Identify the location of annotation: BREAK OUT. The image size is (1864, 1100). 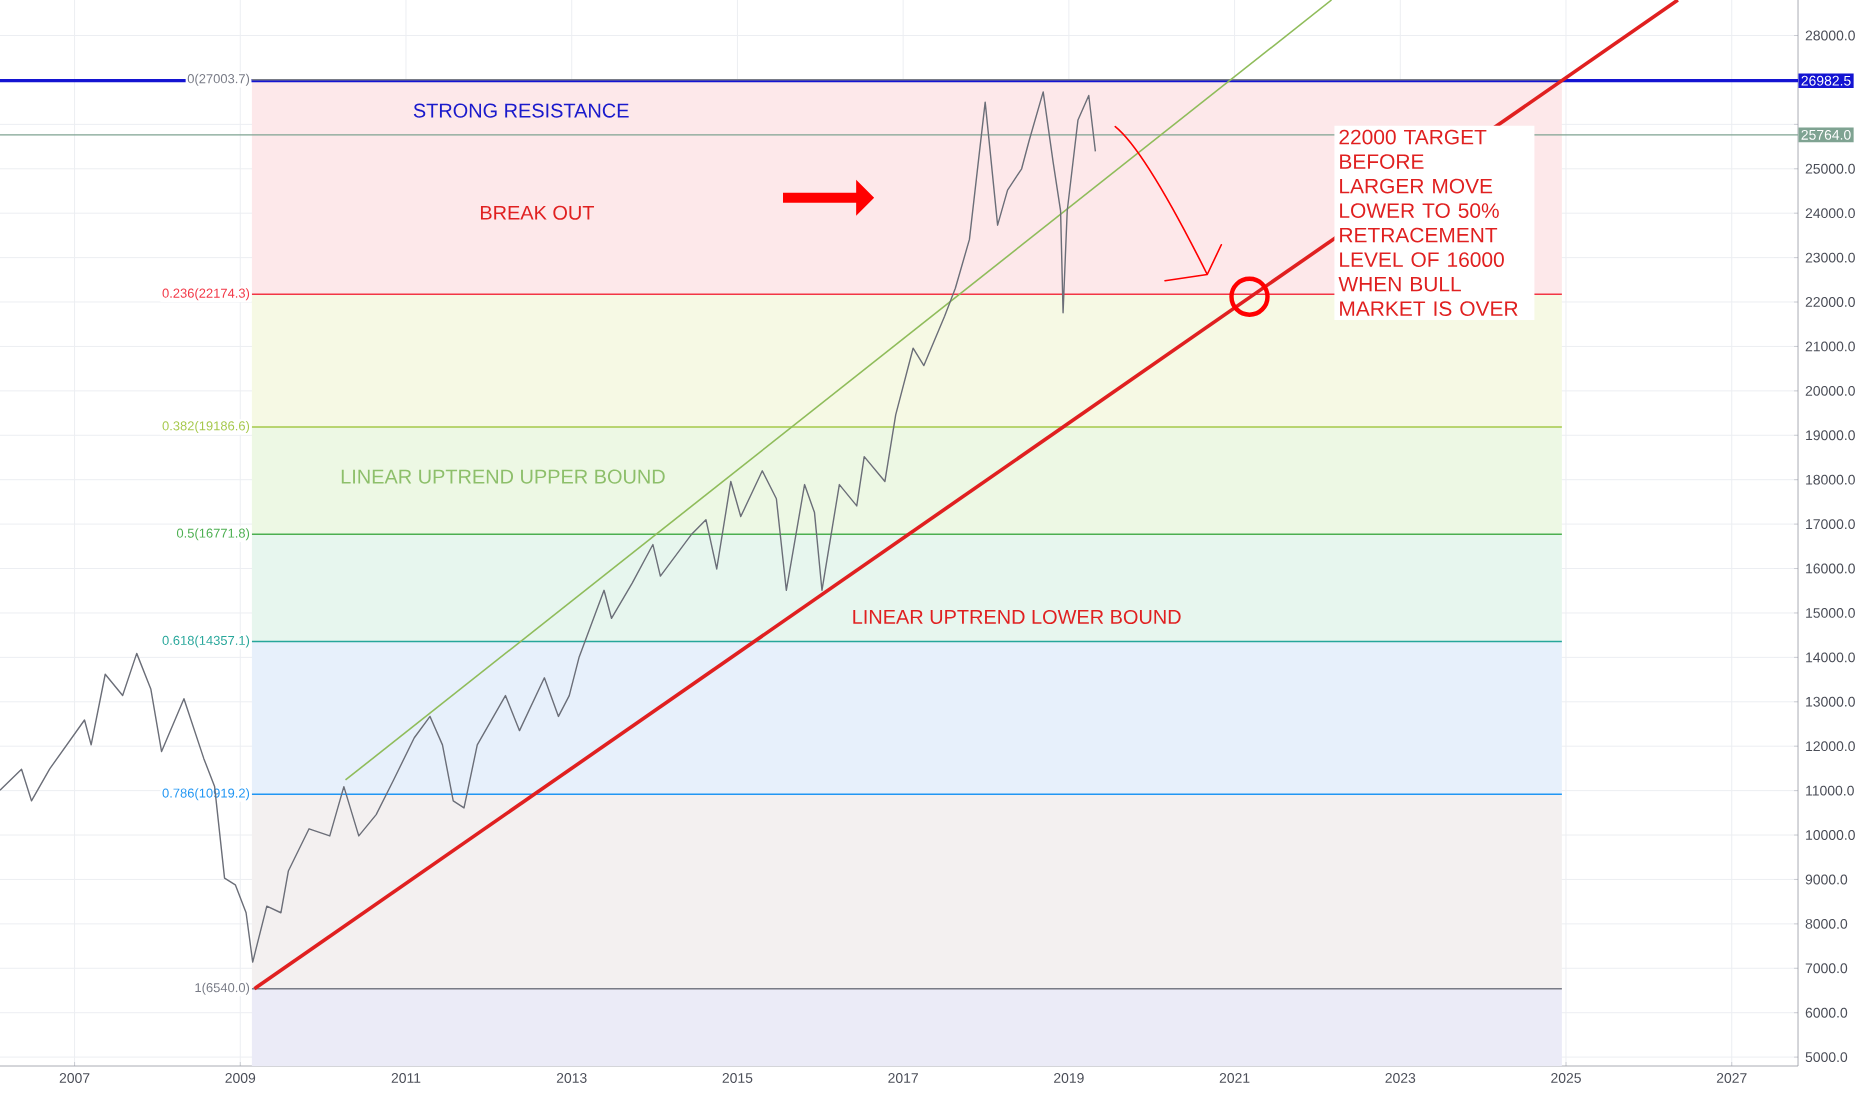
(537, 212).